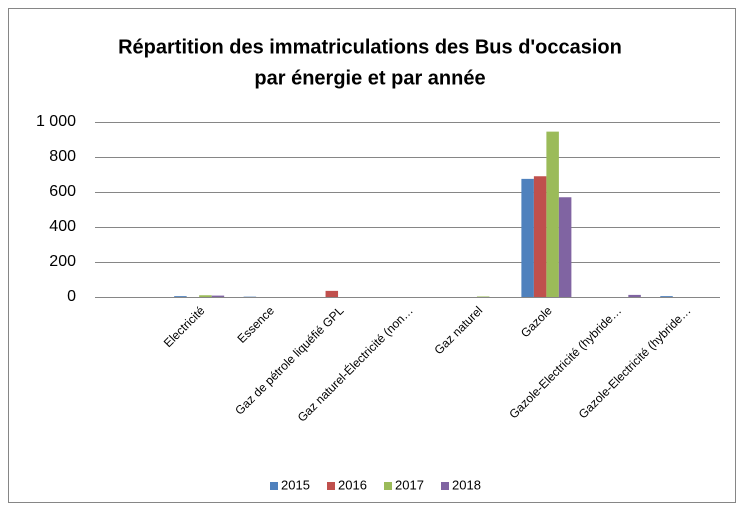 The height and width of the screenshot is (509, 740). What do you see at coordinates (71, 296) in the screenshot?
I see `y-tick-label: 0` at bounding box center [71, 296].